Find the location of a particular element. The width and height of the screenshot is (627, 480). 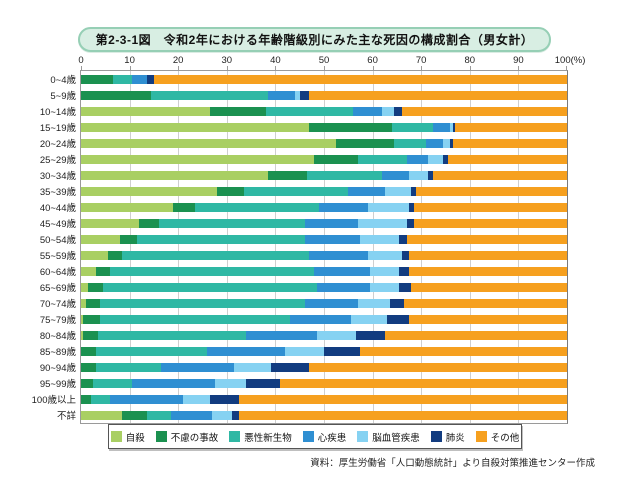

x-tick-label: 70 is located at coordinates (421, 60).